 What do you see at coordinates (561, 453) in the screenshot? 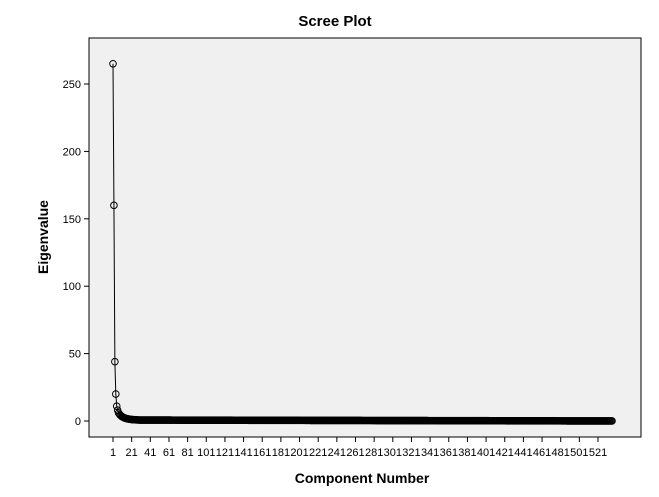
I see `x-tick-label: 481` at bounding box center [561, 453].